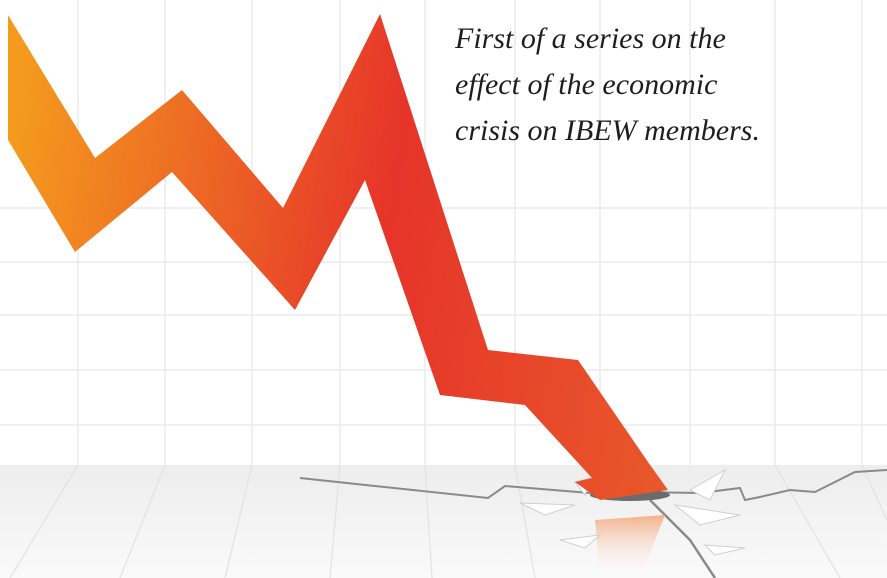 This screenshot has width=887, height=578. What do you see at coordinates (586, 84) in the screenshot?
I see `caption-line: effect of the economic` at bounding box center [586, 84].